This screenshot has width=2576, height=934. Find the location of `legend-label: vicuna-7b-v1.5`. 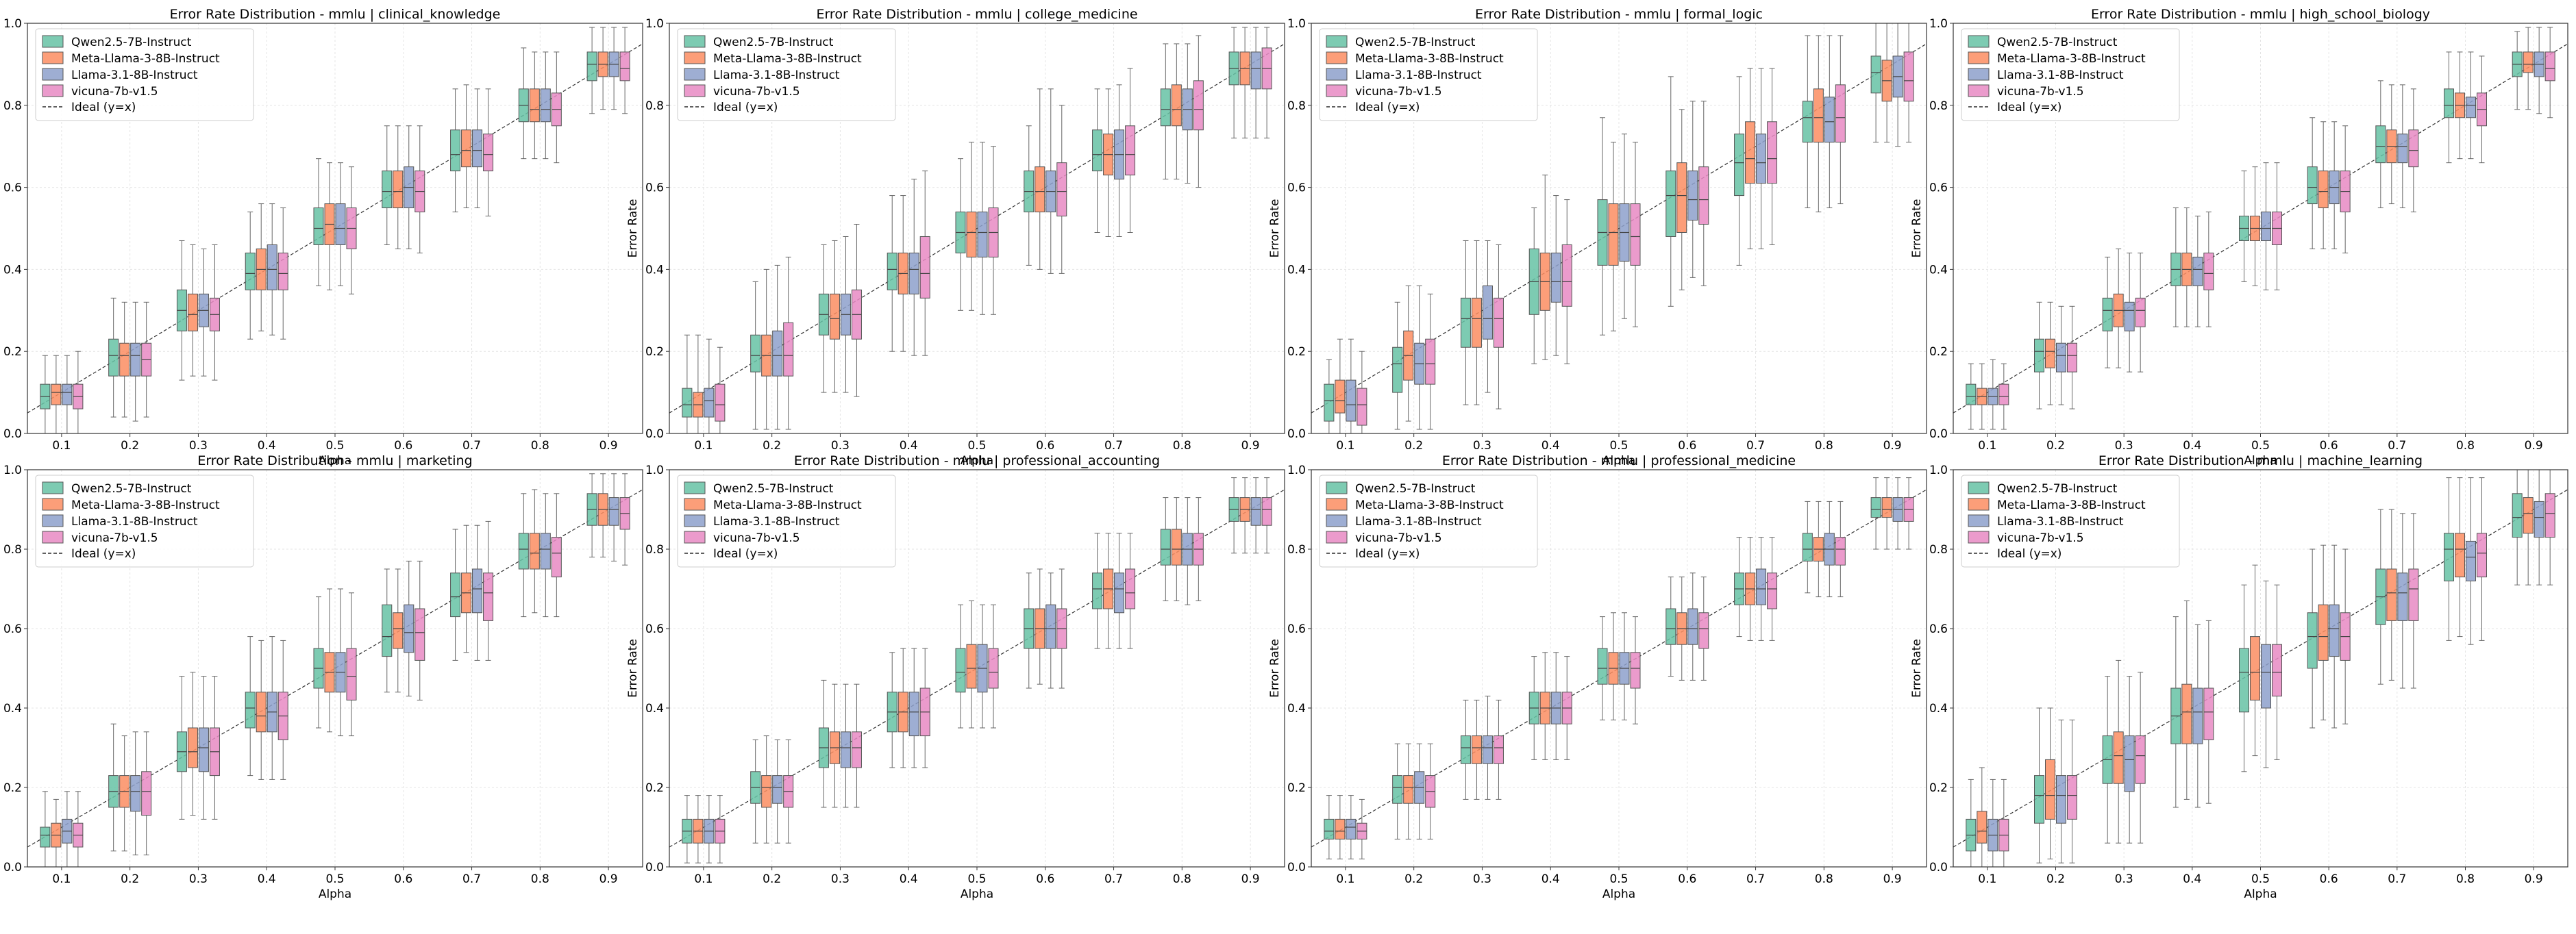

legend-label: vicuna-7b-v1.5 is located at coordinates (756, 538).